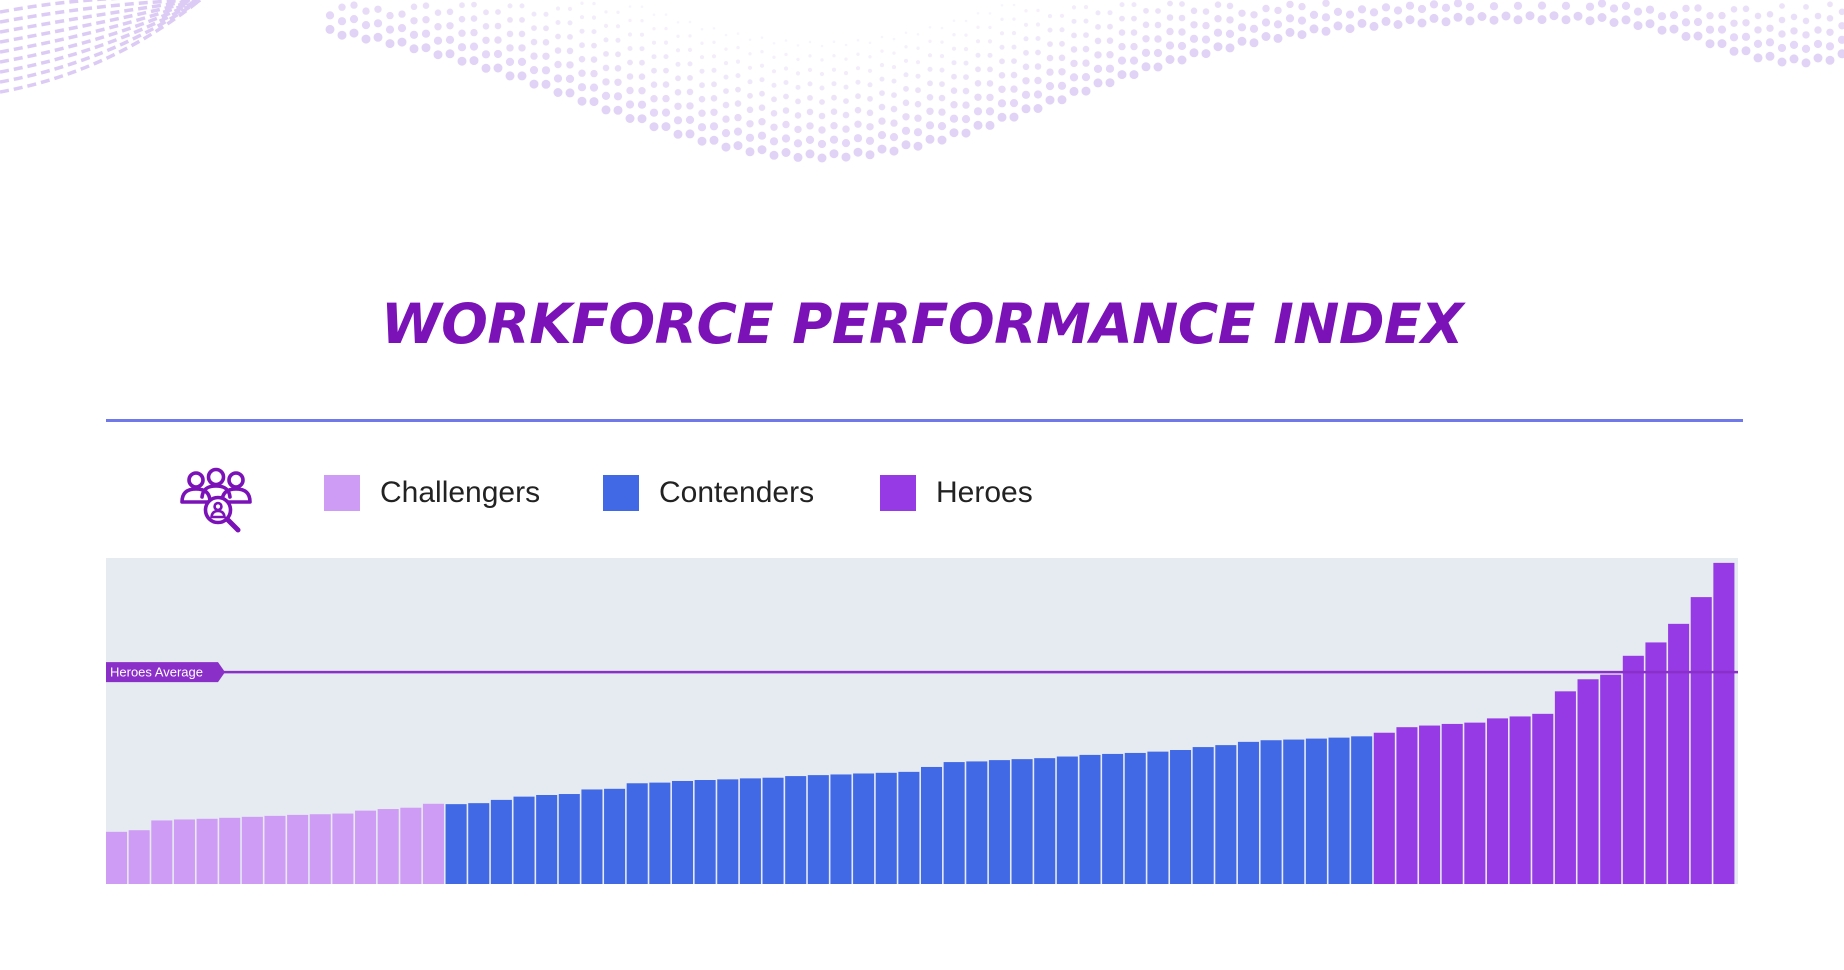  Describe the element at coordinates (156, 672) in the screenshot. I see `heroes-average-label: Heroes Average` at that location.